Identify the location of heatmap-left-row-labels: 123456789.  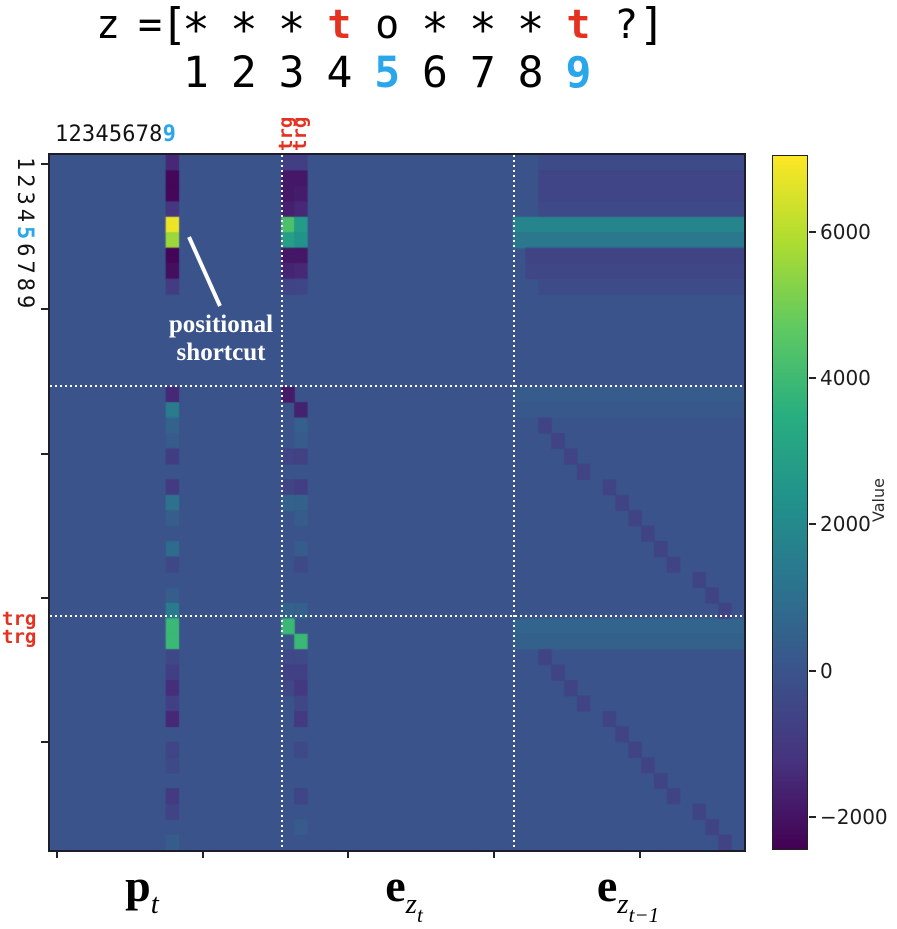
(24, 242).